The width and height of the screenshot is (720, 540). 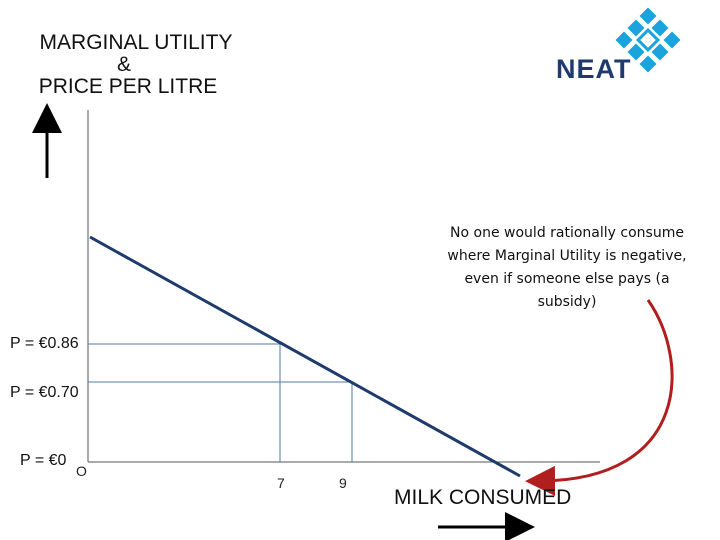 I want to click on origin-label: O, so click(x=81, y=471).